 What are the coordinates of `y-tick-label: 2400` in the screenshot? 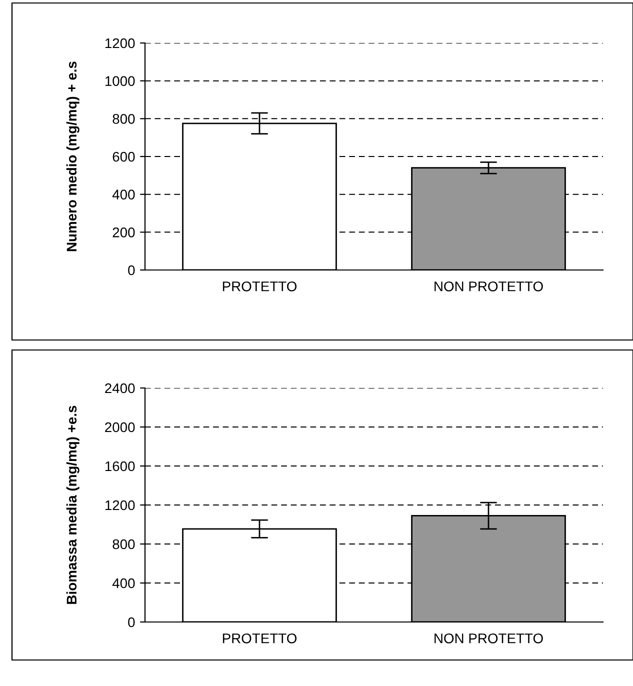 It's located at (120, 388).